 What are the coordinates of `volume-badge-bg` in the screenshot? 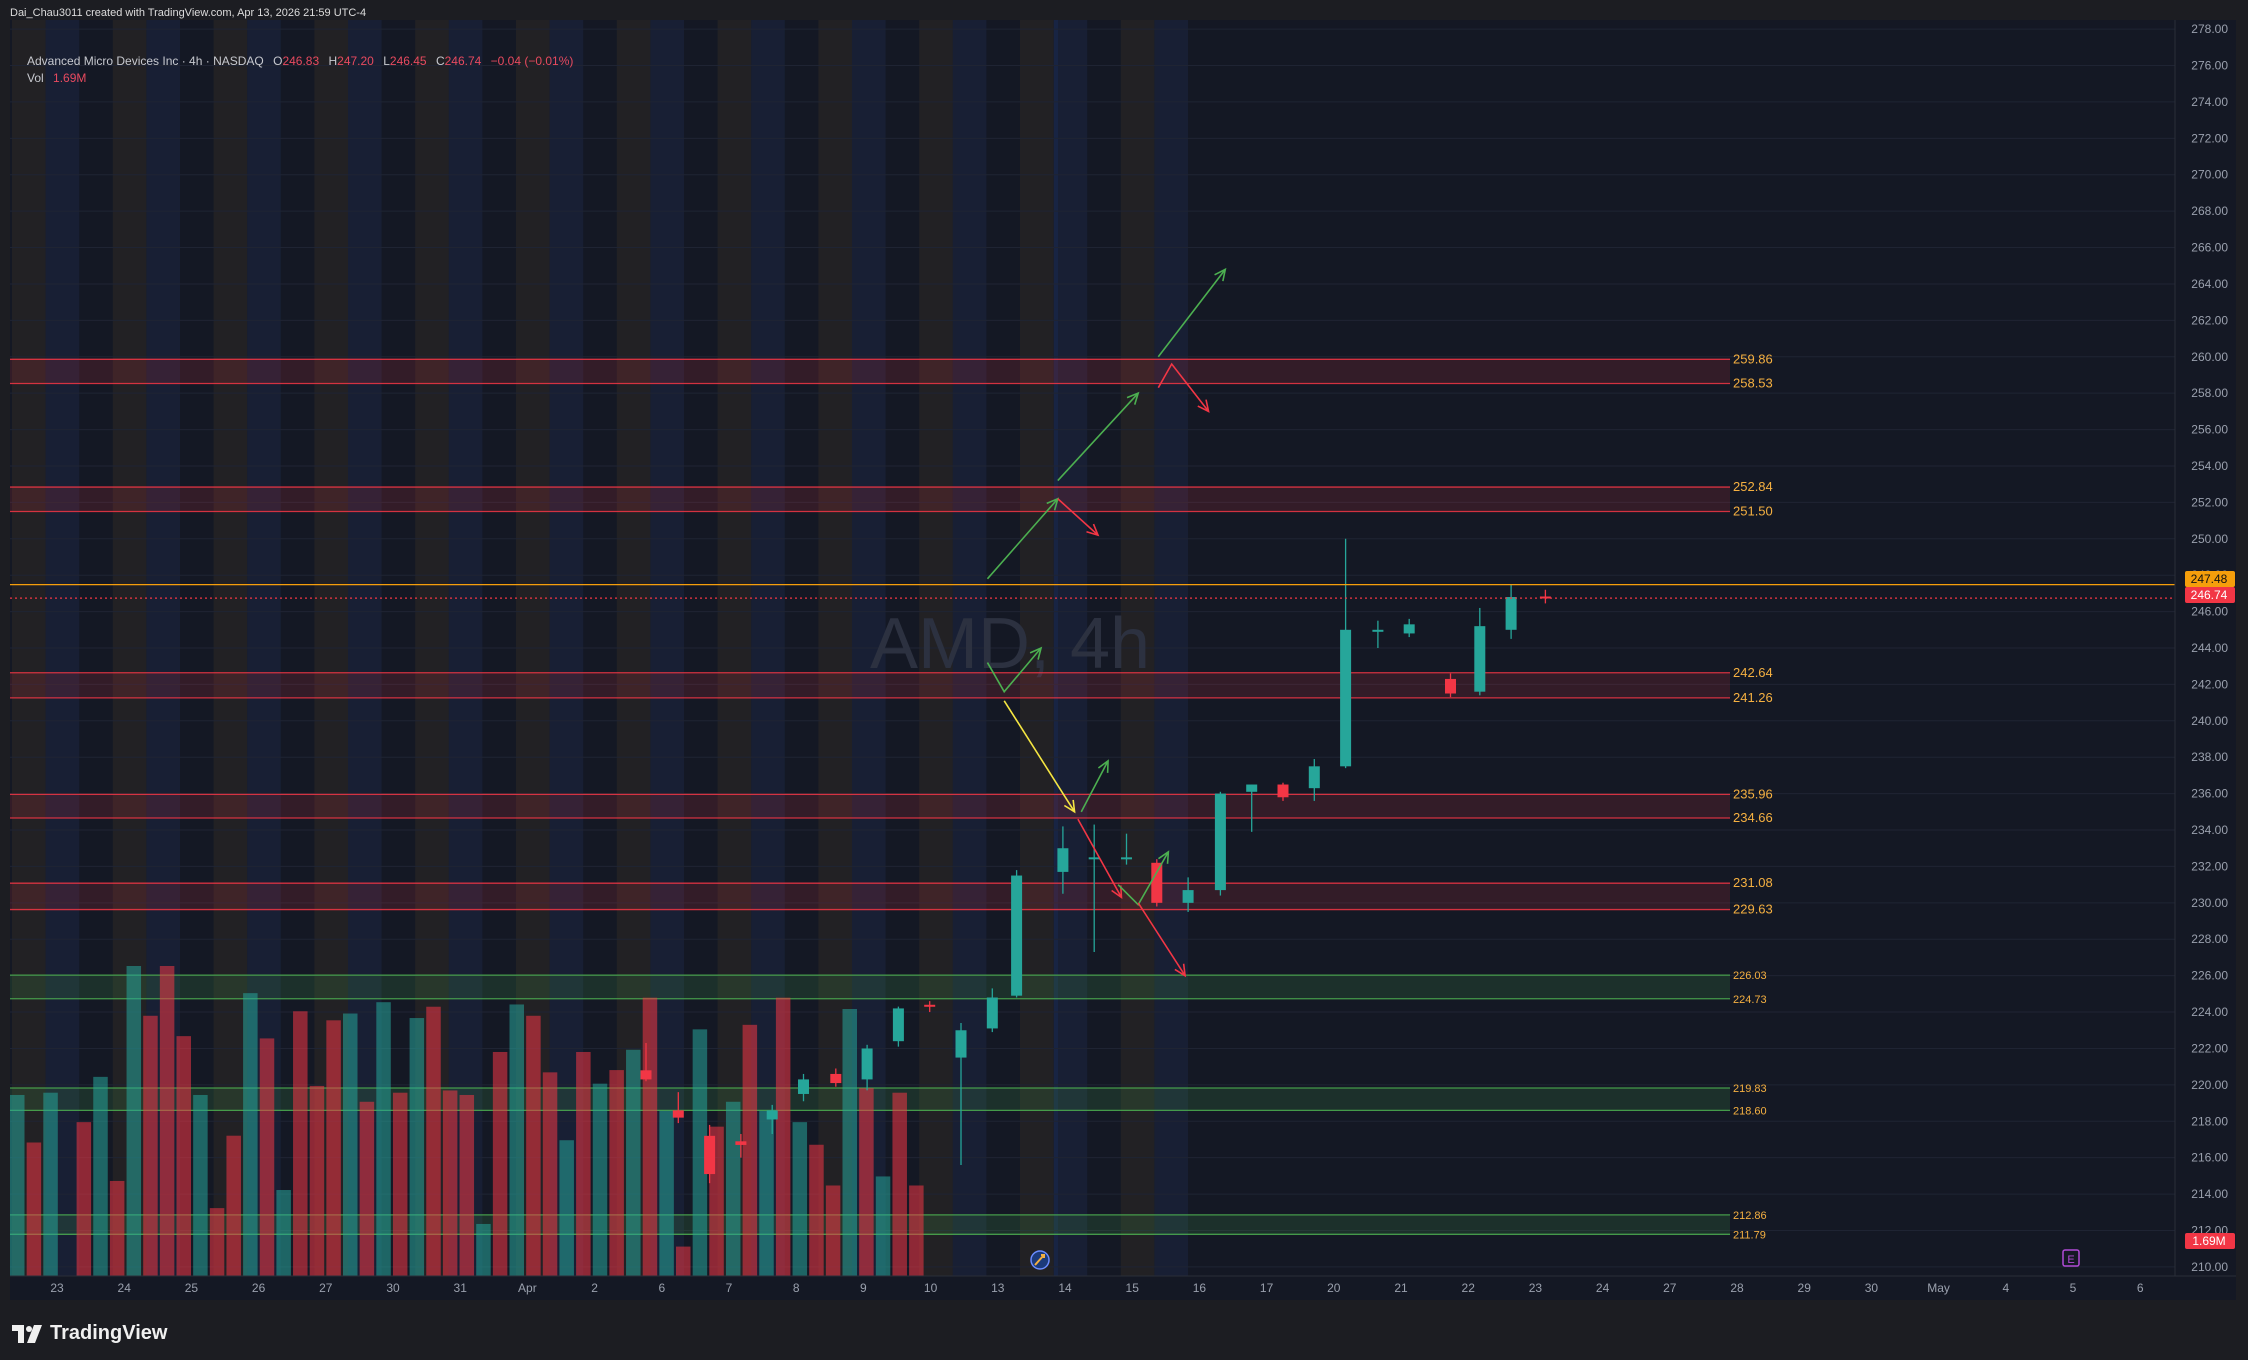 It's located at (2210, 1241).